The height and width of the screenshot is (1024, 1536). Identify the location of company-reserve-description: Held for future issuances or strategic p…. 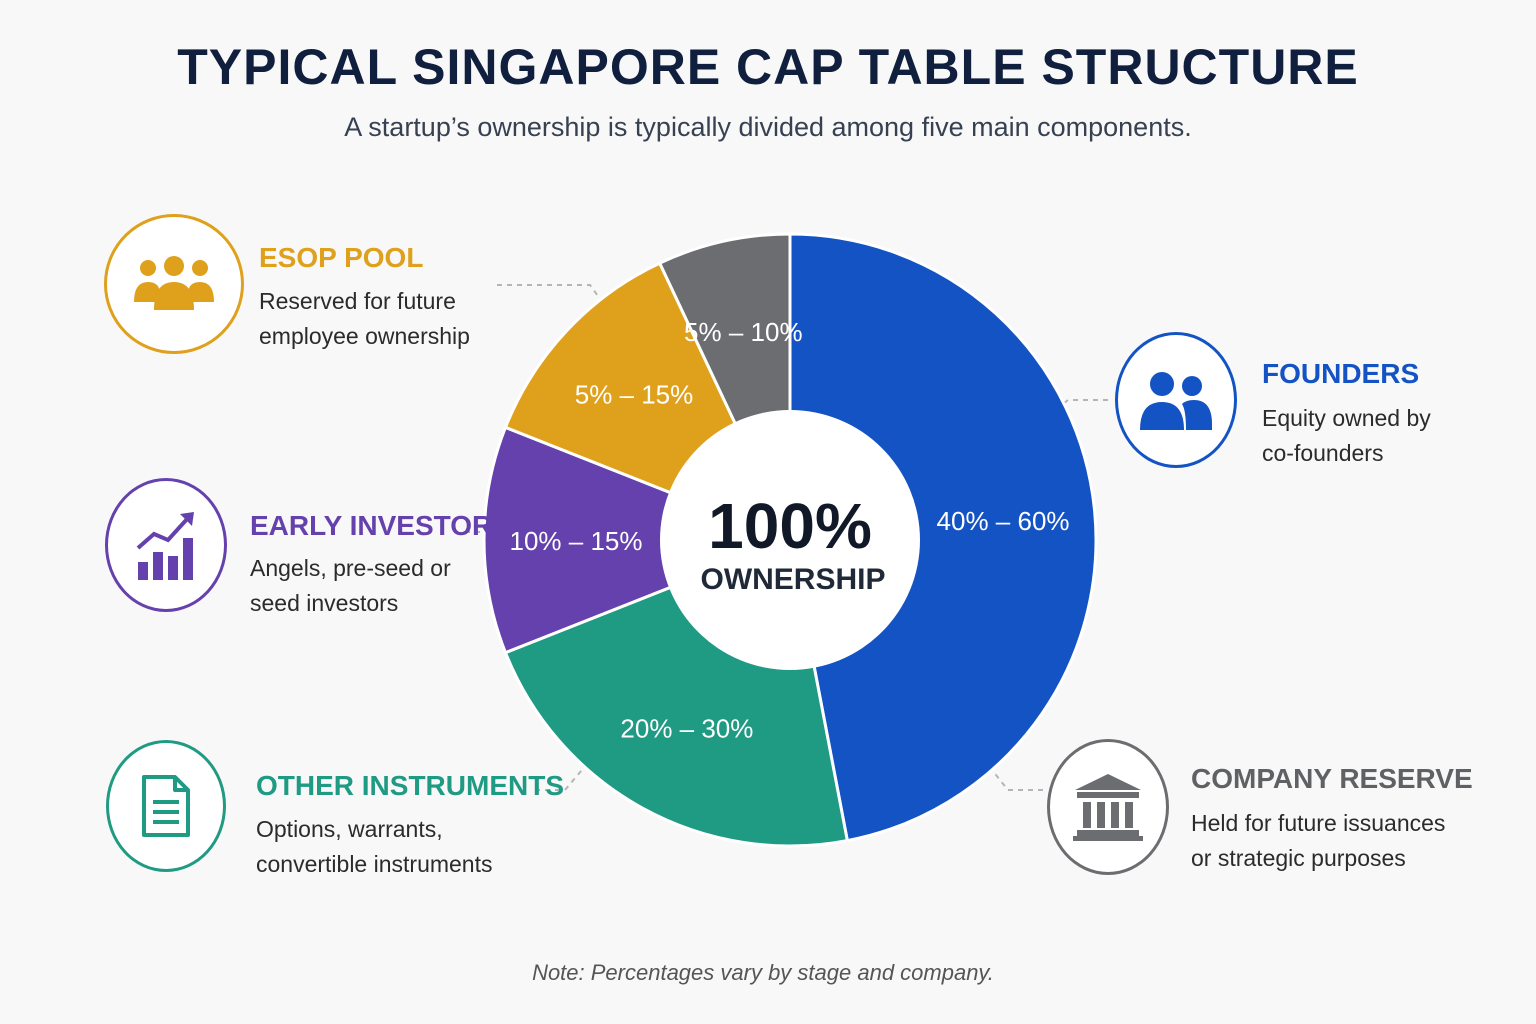
(1318, 841).